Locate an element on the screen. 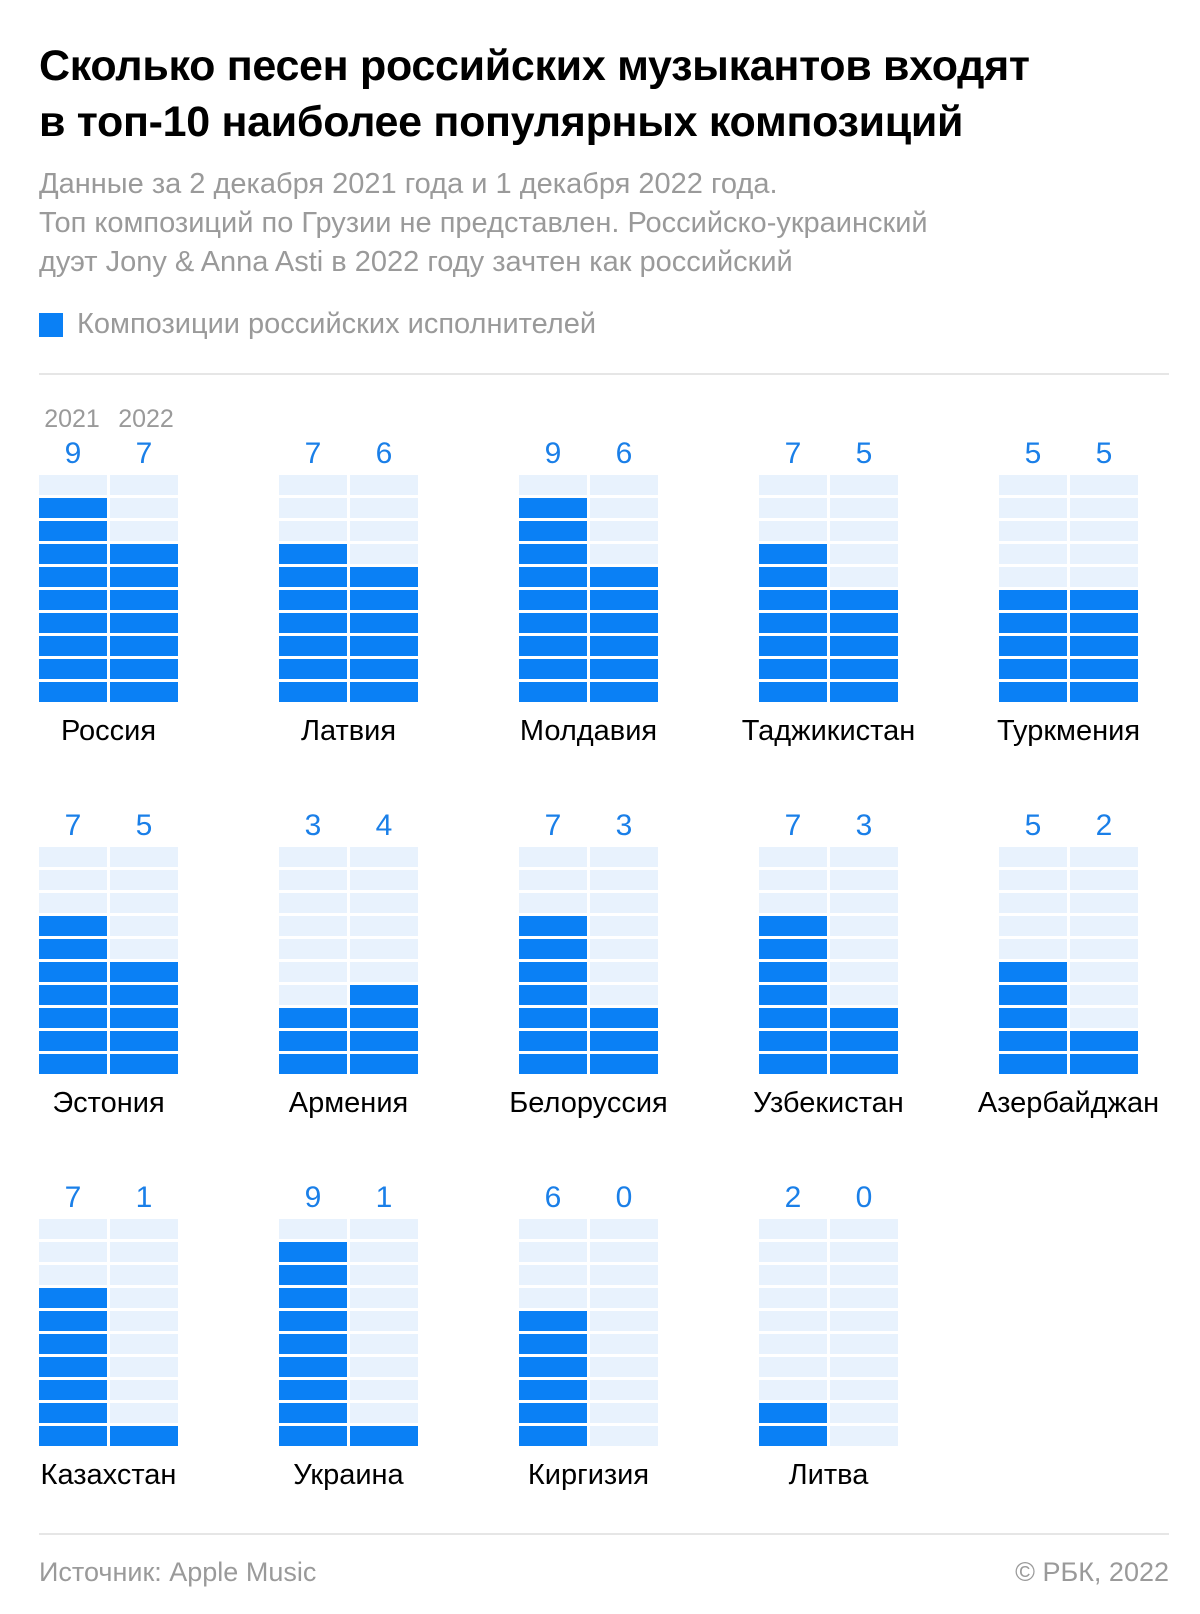 The image size is (1200, 1614). value-label-country-13-2022: 0 is located at coordinates (864, 1197).